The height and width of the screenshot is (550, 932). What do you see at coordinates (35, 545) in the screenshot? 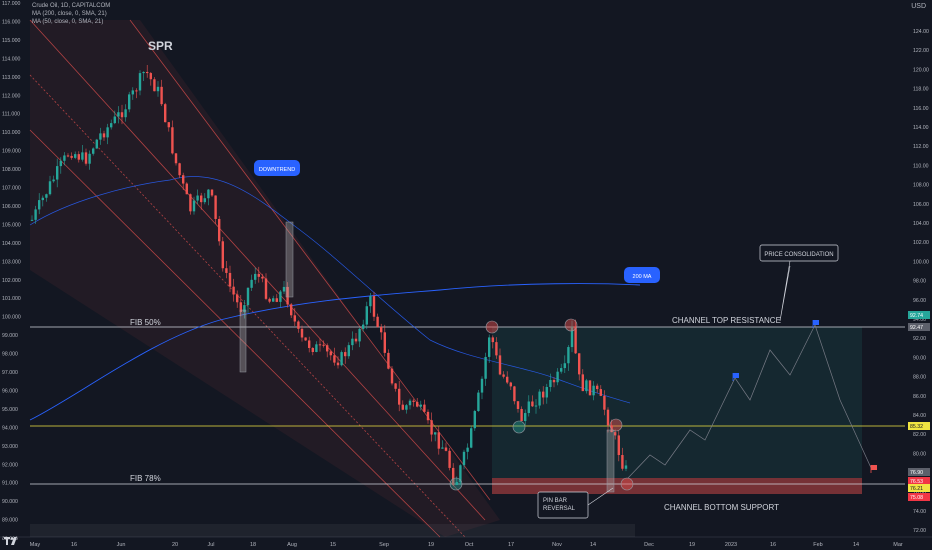
I see `x-axis-tick: May` at bounding box center [35, 545].